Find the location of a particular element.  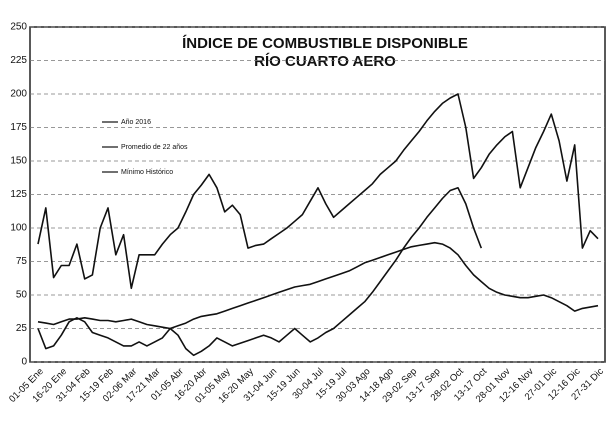

y-tick-label: 250 is located at coordinates (18, 27).